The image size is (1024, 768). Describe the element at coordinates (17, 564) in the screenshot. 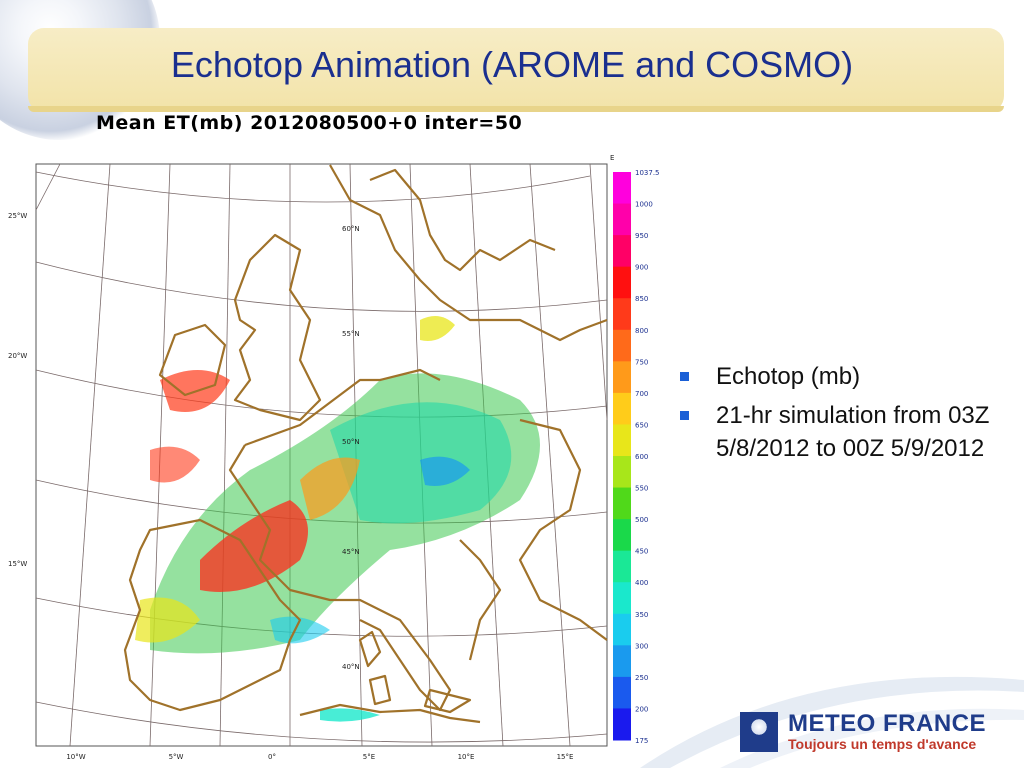

I see `left-axis-label: 15°W` at that location.